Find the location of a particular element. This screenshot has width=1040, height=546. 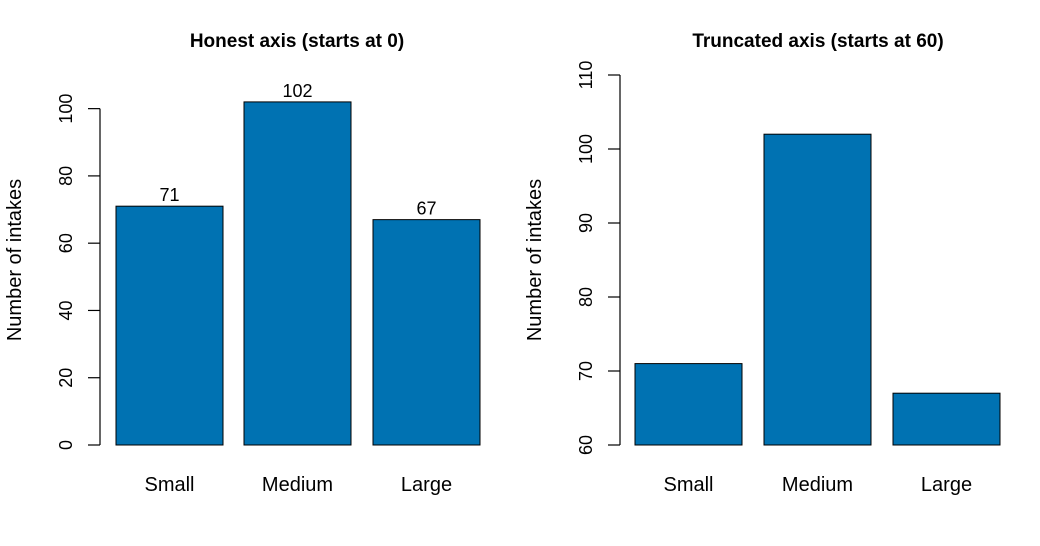

y-tick-label: 70 is located at coordinates (586, 371).